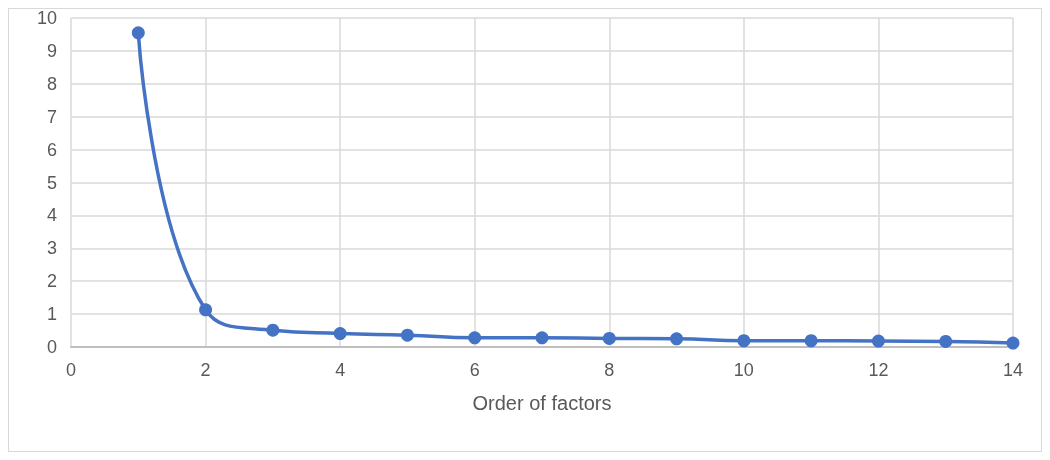  What do you see at coordinates (609, 370) in the screenshot?
I see `x-tick-label: 8` at bounding box center [609, 370].